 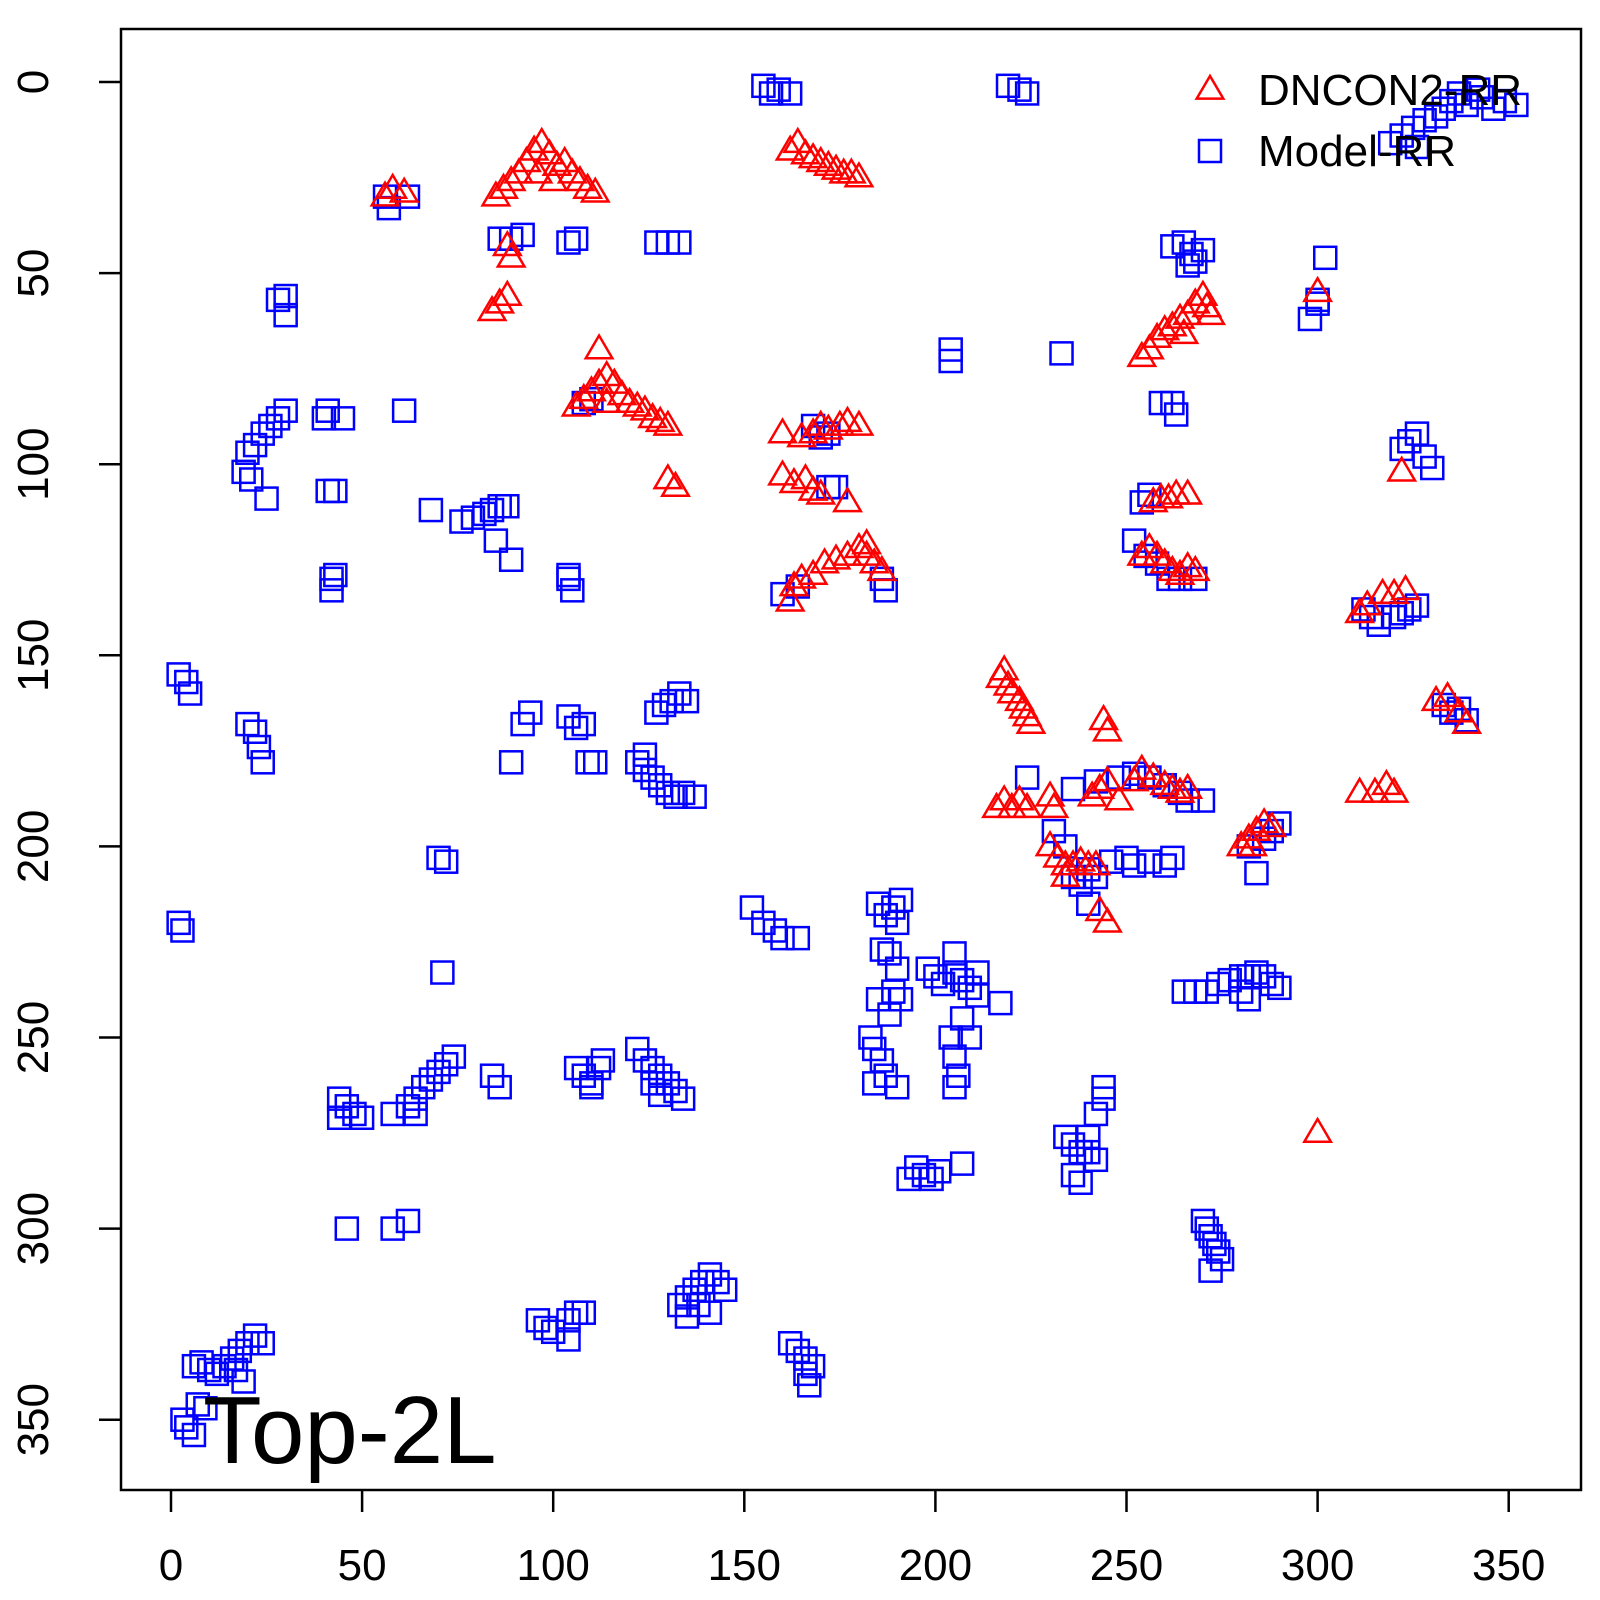 I want to click on legend: DNCON2-RR Model-RR, so click(x=1358, y=121).